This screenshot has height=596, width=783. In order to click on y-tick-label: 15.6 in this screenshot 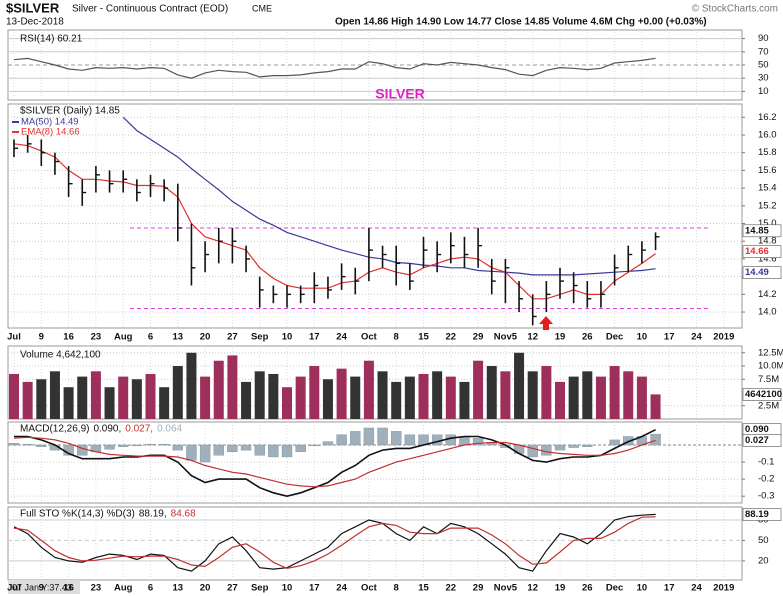, I will do `click(767, 170)`.